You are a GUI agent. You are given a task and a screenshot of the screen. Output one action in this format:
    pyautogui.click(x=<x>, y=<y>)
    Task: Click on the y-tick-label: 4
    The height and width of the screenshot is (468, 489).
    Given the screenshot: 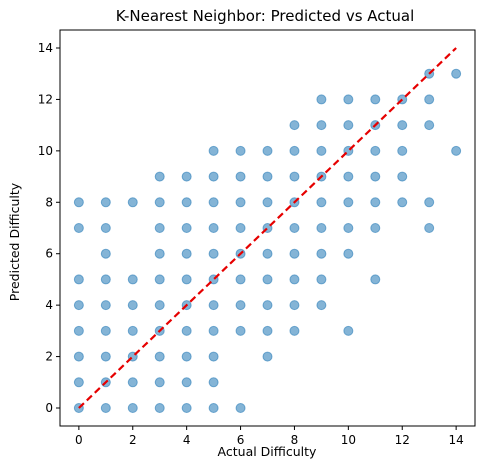 What is the action you would take?
    pyautogui.click(x=49, y=305)
    